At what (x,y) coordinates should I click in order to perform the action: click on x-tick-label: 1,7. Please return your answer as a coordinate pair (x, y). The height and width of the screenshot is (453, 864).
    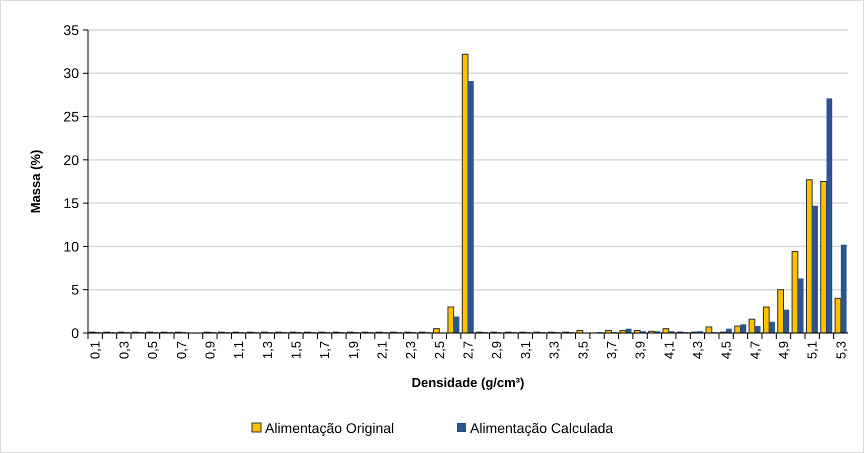
    Looking at the image, I should click on (324, 350).